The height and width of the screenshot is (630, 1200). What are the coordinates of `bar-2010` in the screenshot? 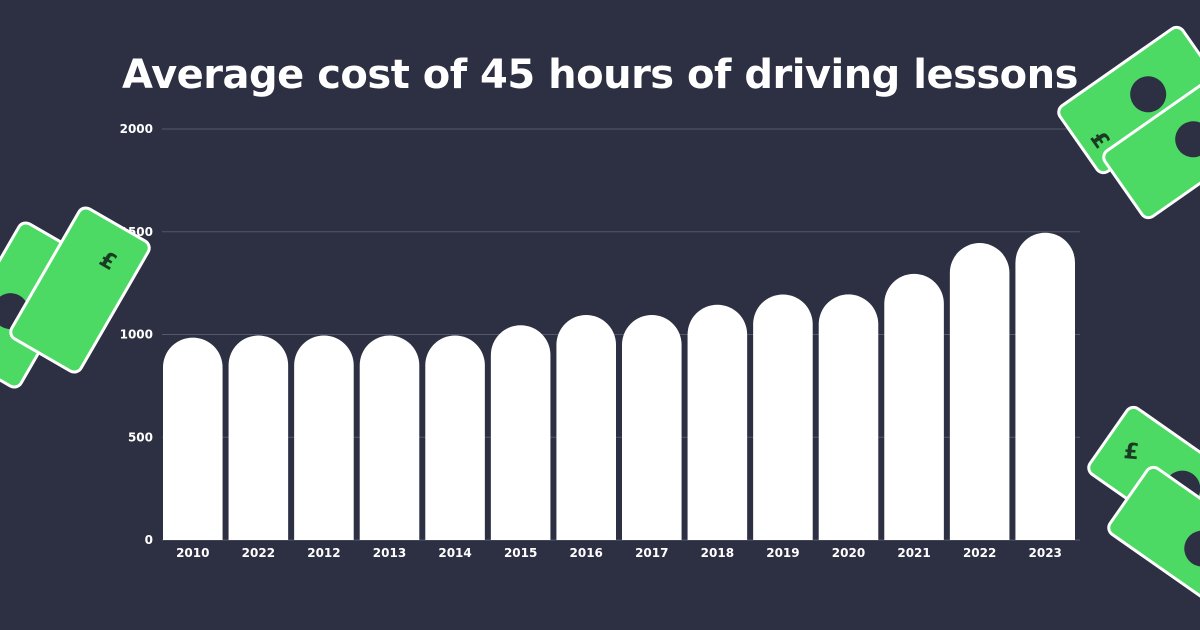 It's located at (193, 438).